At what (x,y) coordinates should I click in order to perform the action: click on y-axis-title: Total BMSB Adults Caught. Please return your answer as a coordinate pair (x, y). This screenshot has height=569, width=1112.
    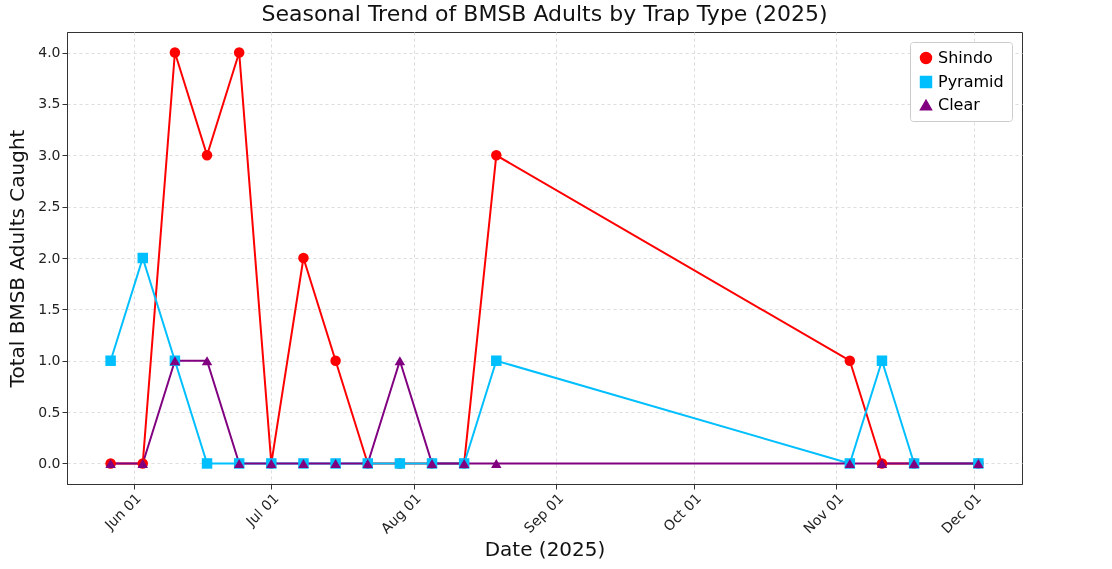
    Looking at the image, I should click on (17, 259).